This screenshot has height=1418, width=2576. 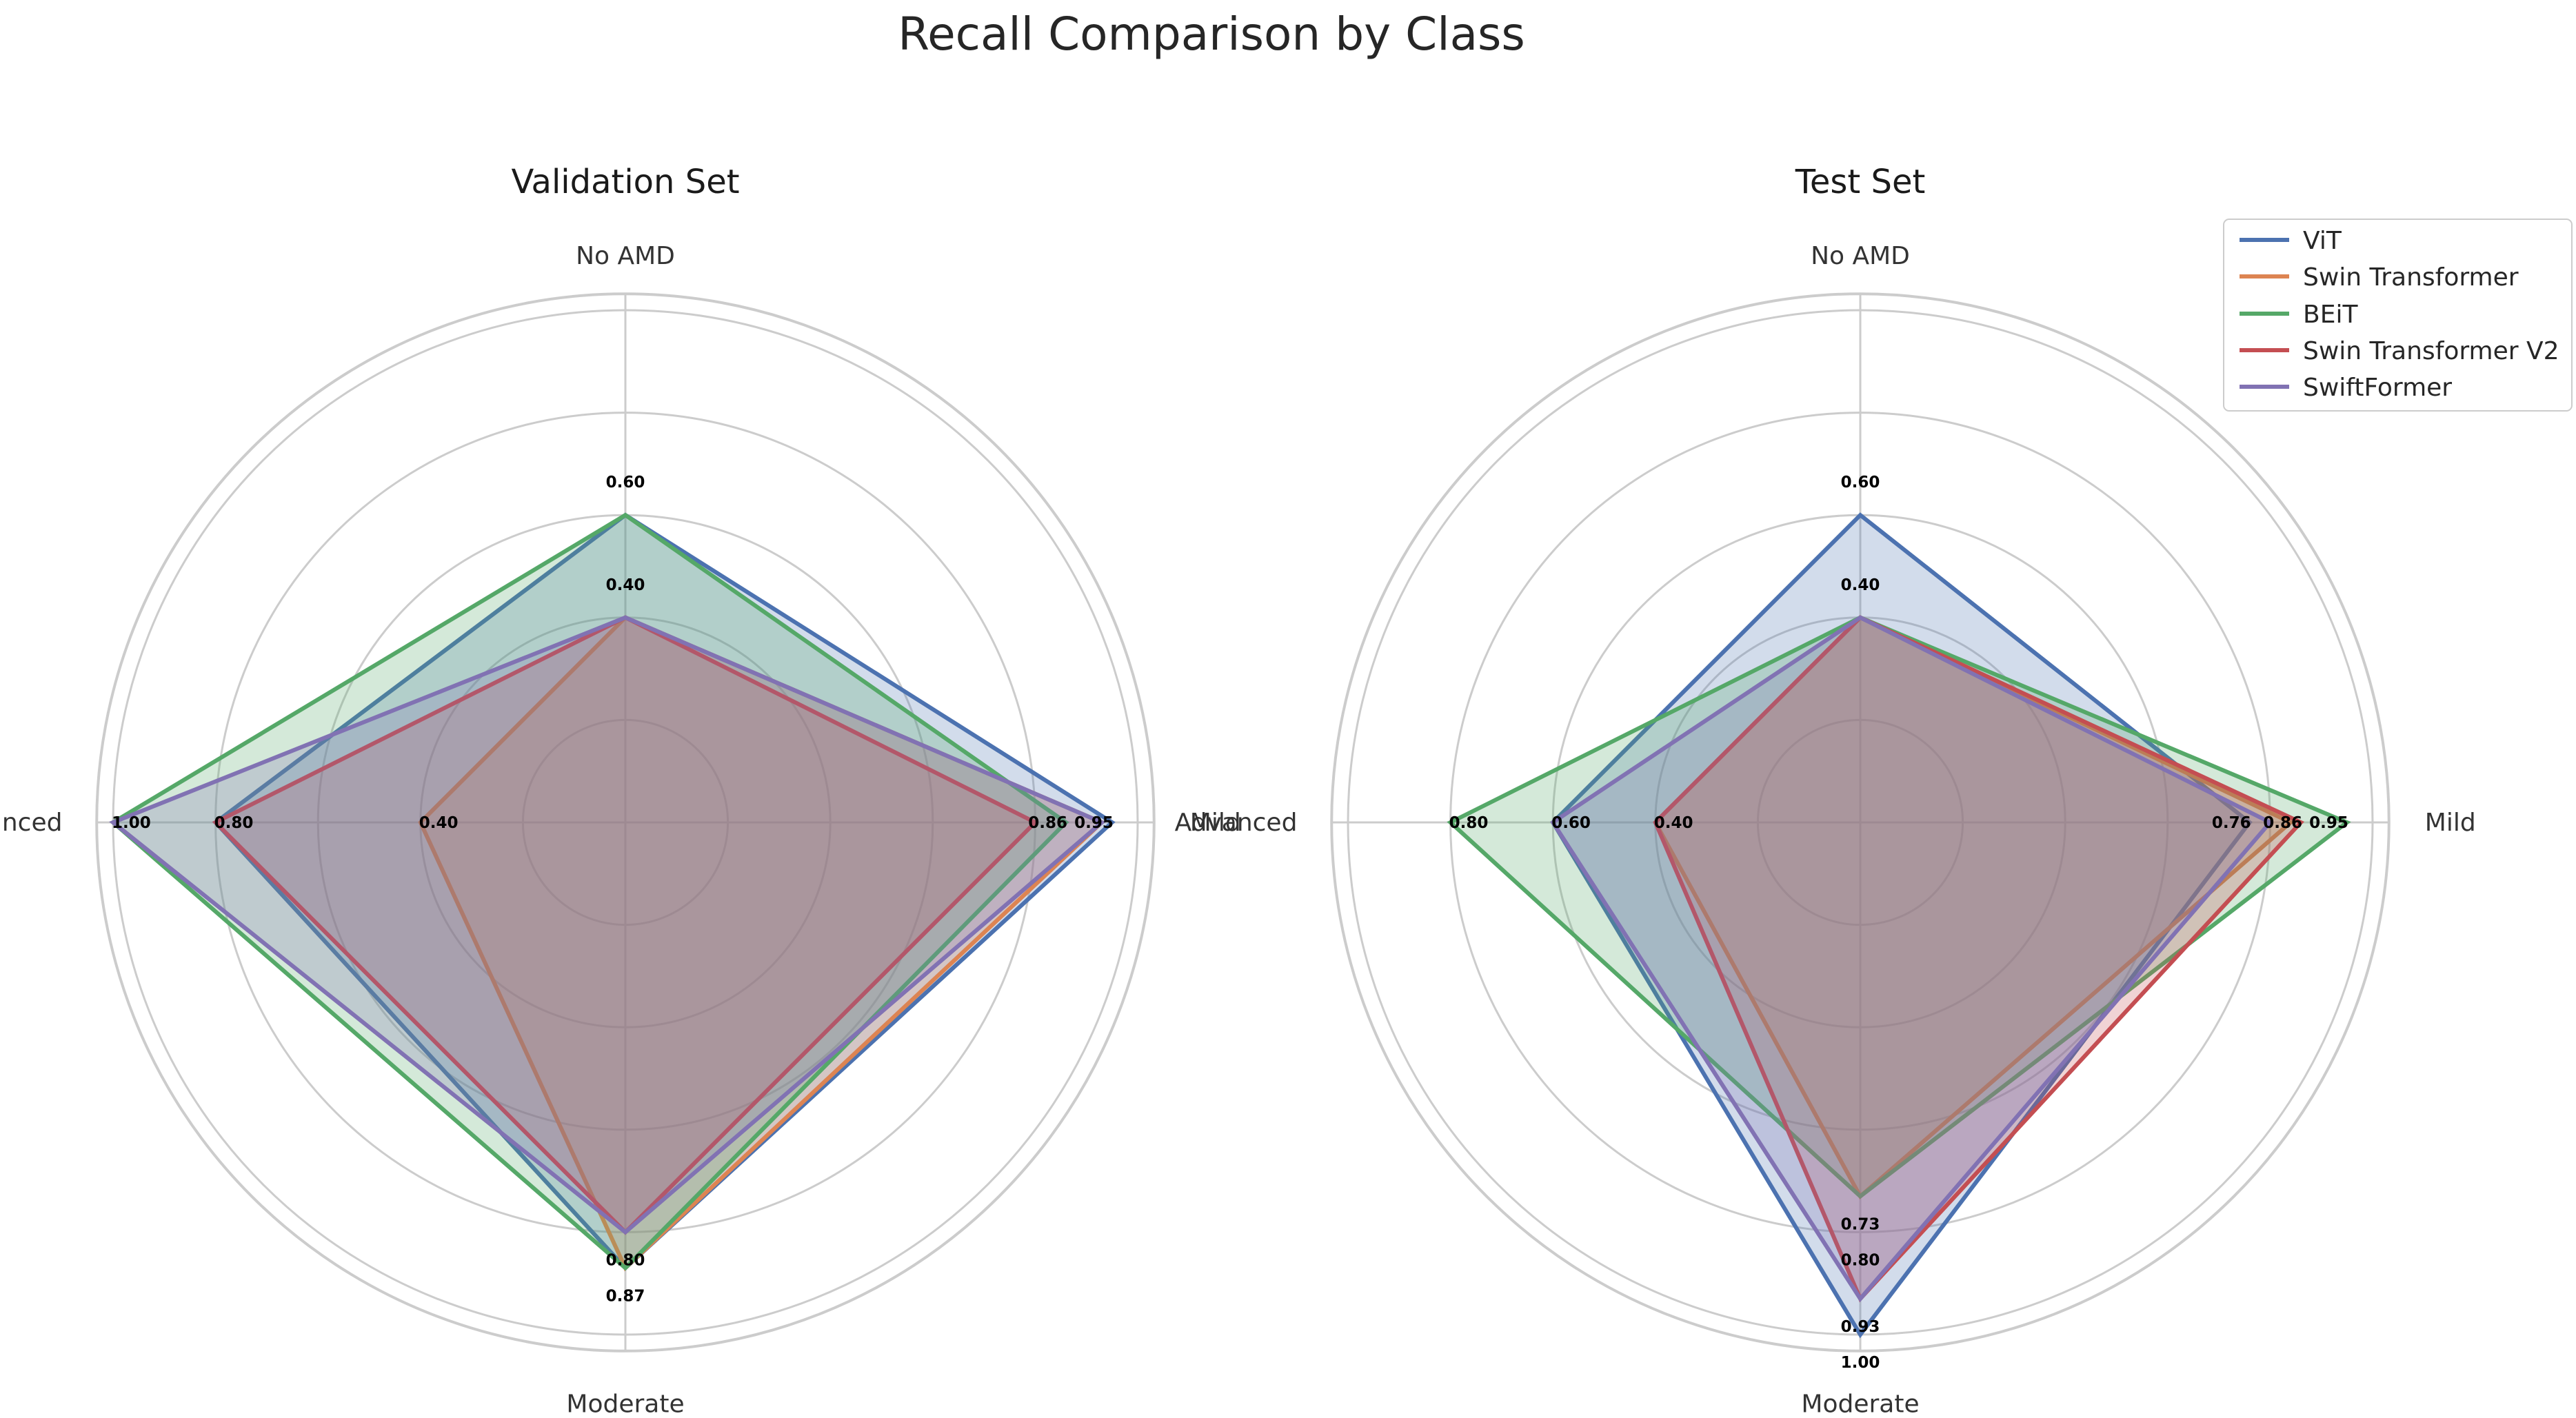 What do you see at coordinates (625, 1296) in the screenshot?
I see `value-label: 0.87` at bounding box center [625, 1296].